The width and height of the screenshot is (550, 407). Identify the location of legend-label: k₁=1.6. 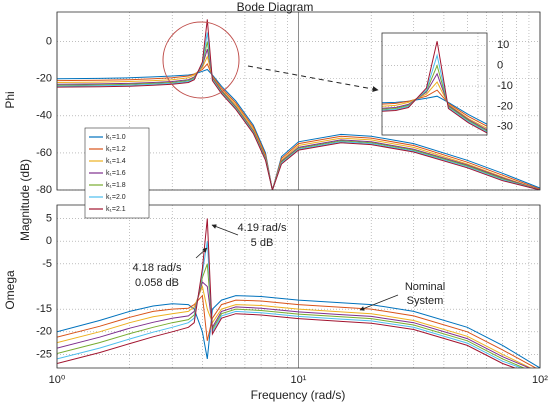
(116, 173).